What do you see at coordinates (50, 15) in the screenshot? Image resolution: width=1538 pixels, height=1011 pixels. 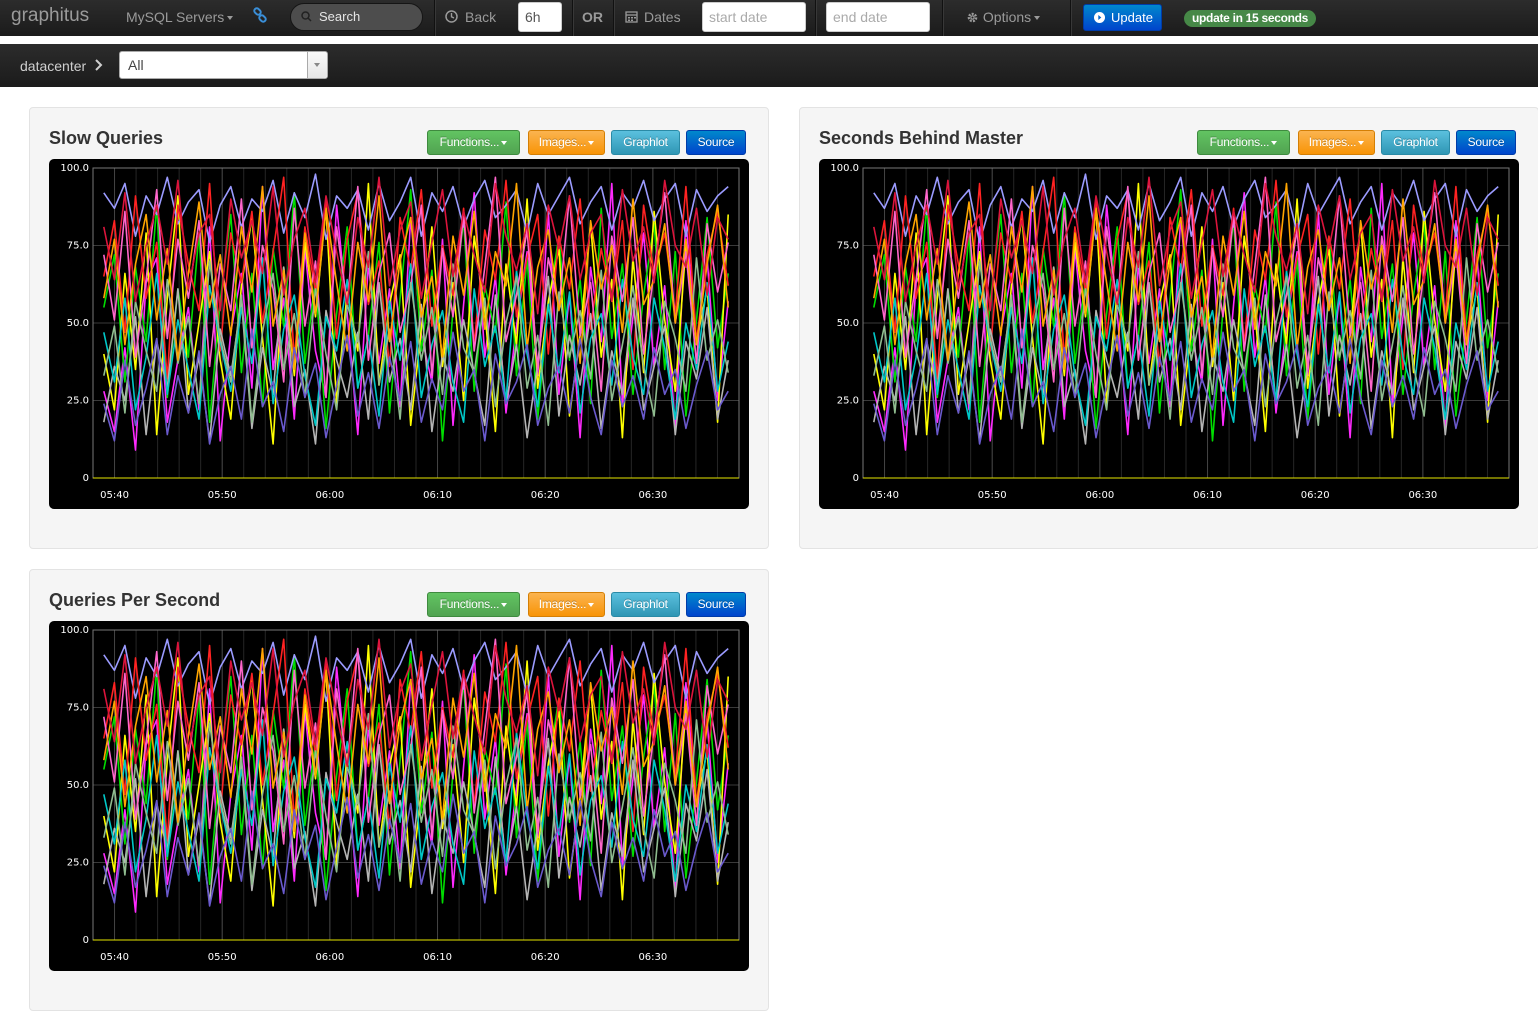 I see `brand-logo: graphitus` at bounding box center [50, 15].